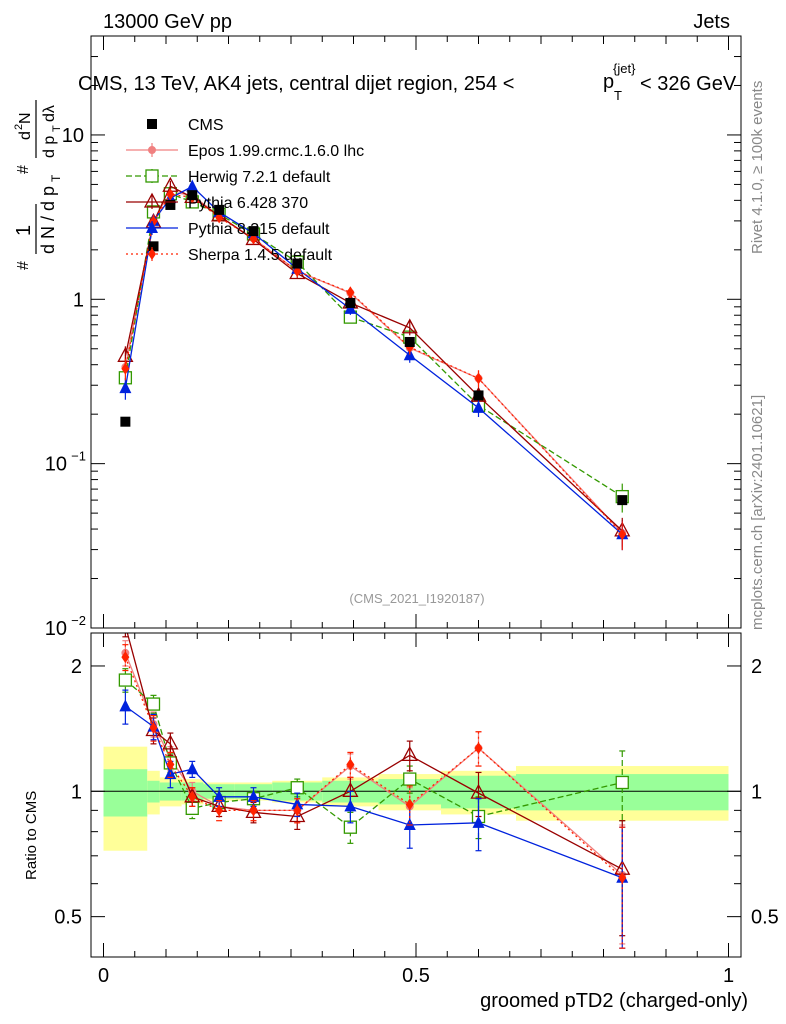 This screenshot has height=1024, width=786. Describe the element at coordinates (68, 918) in the screenshot. I see `y-tick-label-ratio: 0.5` at that location.